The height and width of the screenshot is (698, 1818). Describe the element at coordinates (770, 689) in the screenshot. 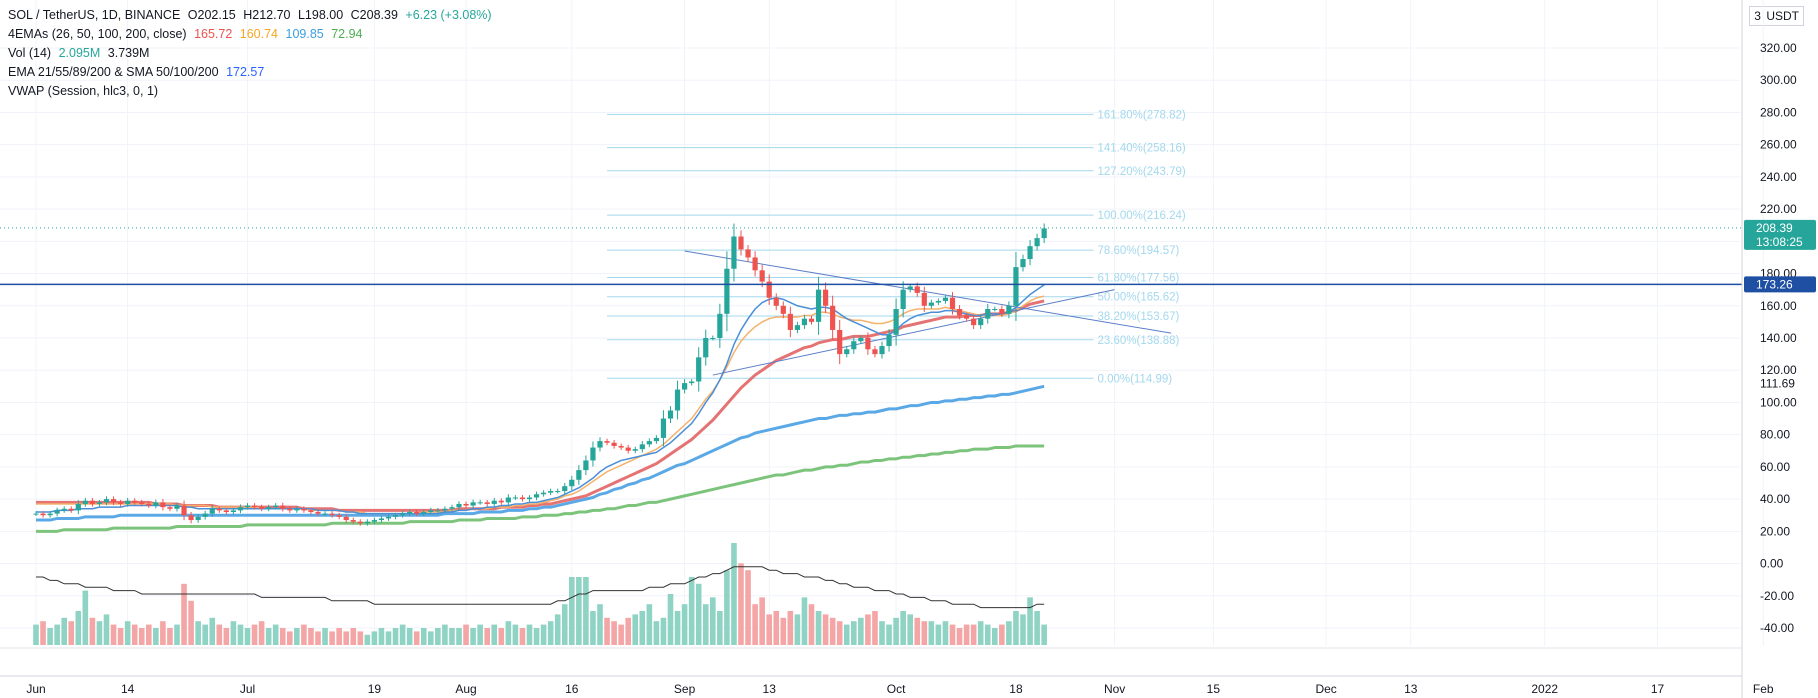

I see `x-tick-label: 13` at that location.